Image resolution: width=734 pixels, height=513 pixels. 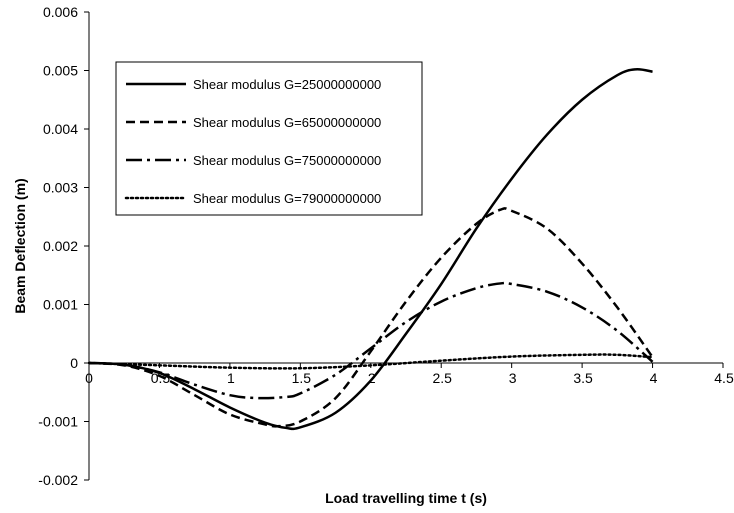 I want to click on legend-label-4: Shear modulus G=79000000000, so click(x=287, y=198).